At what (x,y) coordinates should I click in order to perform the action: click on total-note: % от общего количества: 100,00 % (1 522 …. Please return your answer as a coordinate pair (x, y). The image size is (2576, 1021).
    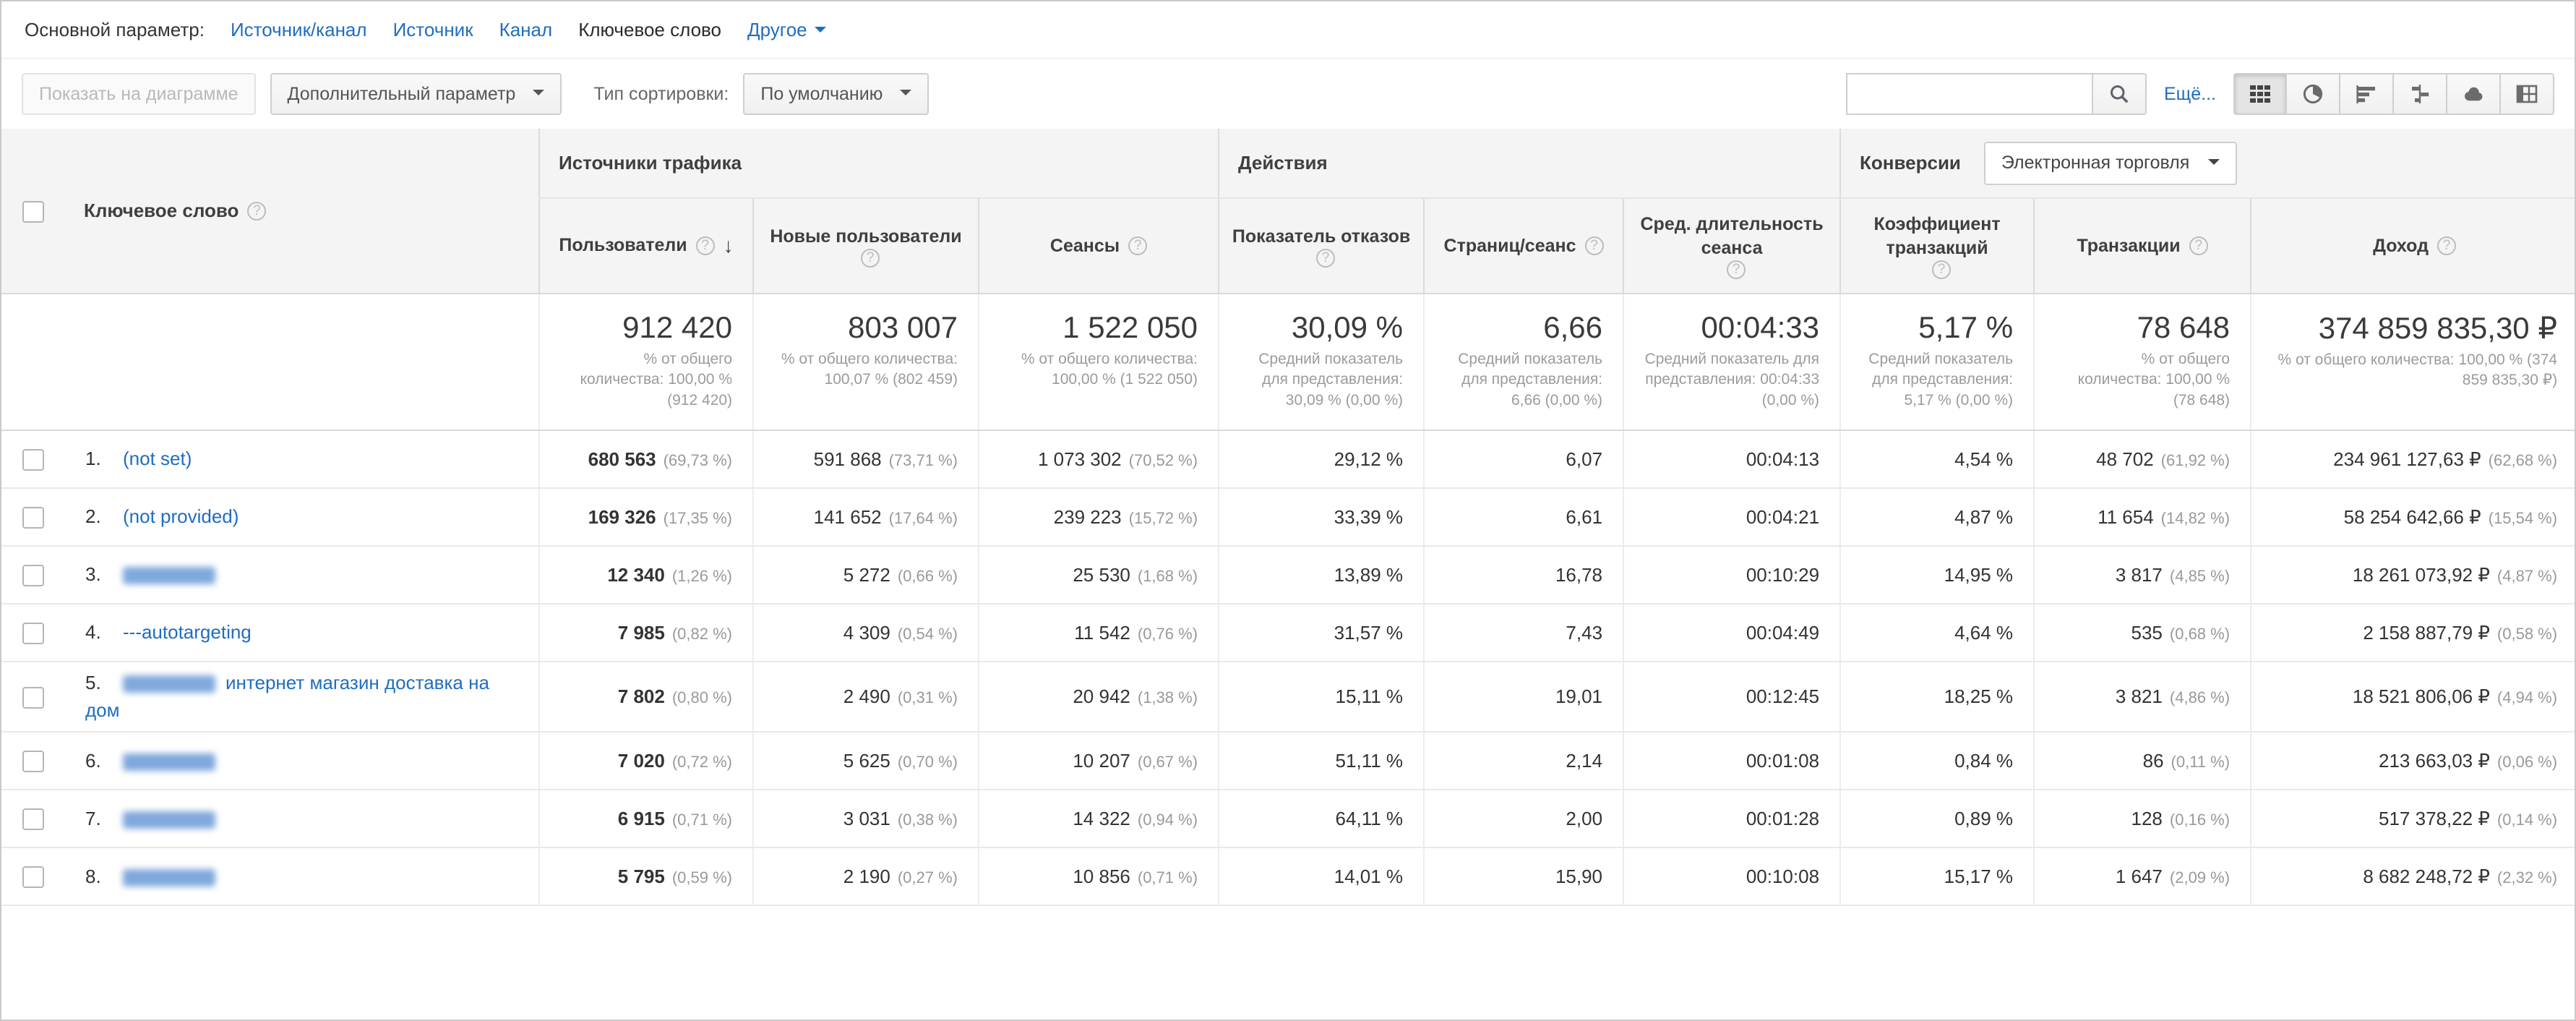
    Looking at the image, I should click on (1110, 369).